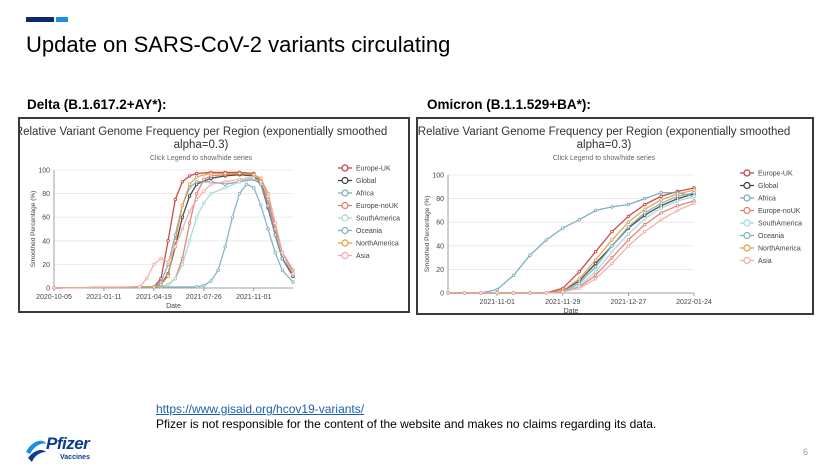  What do you see at coordinates (363, 256) in the screenshot?
I see `legend-item-label: Asia` at bounding box center [363, 256].